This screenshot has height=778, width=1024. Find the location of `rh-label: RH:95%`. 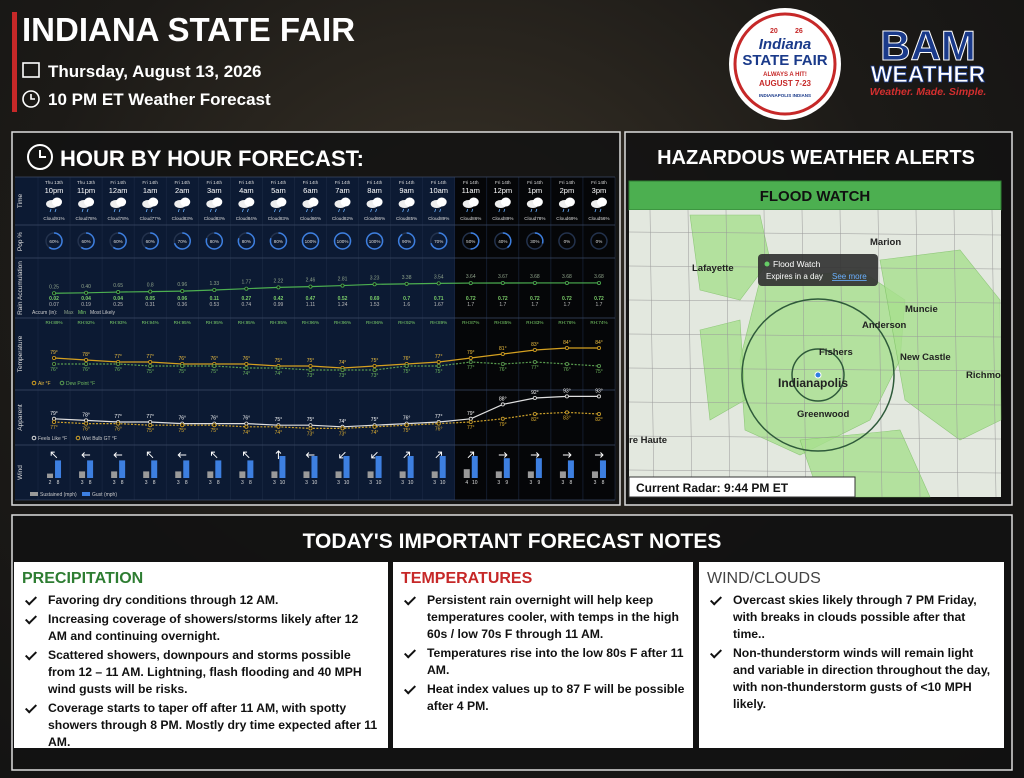

rh-label: RH:95% is located at coordinates (246, 322).